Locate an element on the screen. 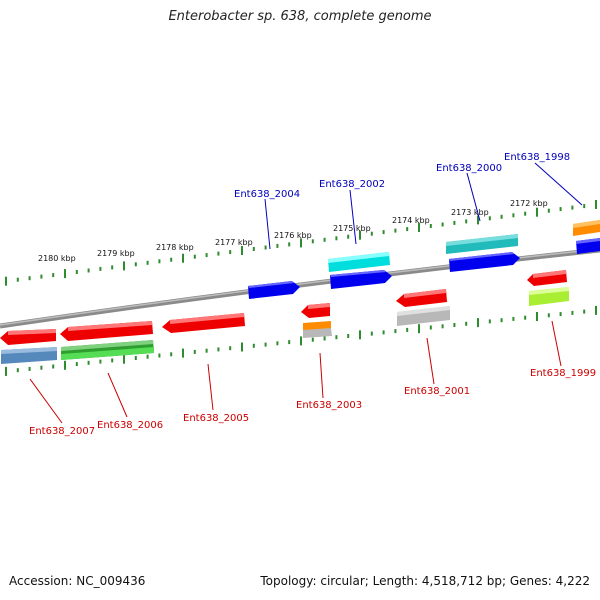 This screenshot has width=600, height=600. gene-ent638-2002 is located at coordinates (359, 262).